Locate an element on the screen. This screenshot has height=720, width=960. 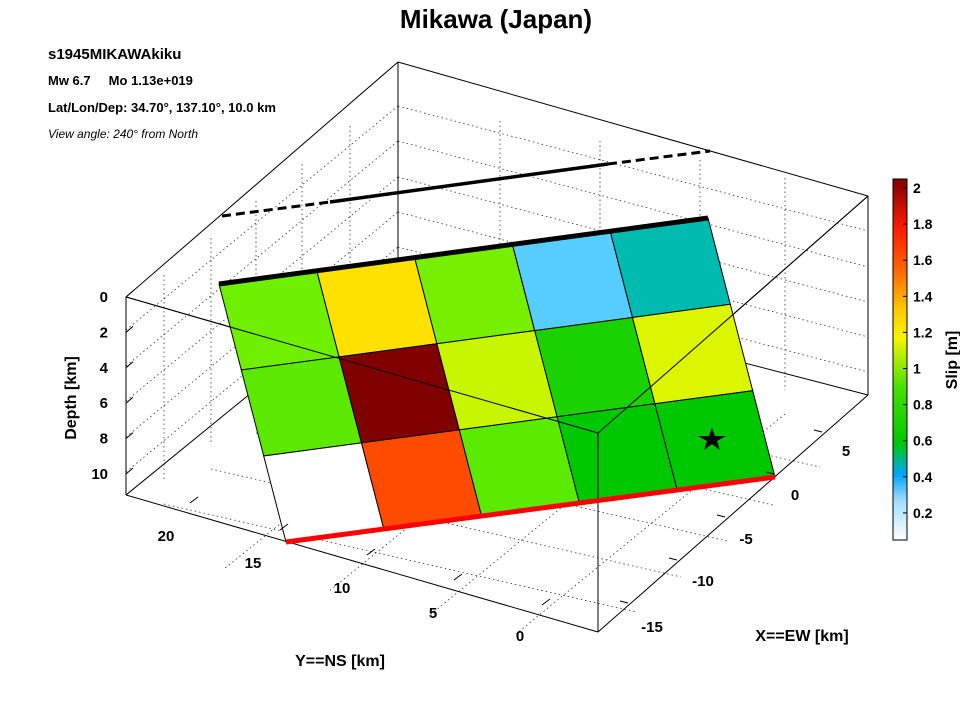
colorbar-tick-label: 0.6 is located at coordinates (923, 441).